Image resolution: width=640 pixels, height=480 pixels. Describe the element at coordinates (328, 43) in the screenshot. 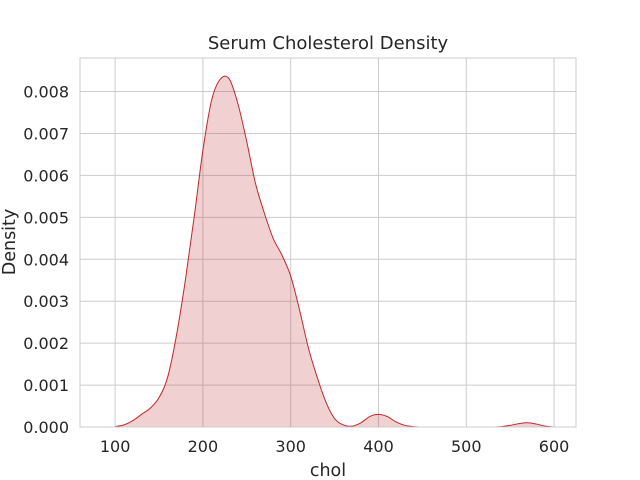

I see `chart-title: Serum Cholesterol Density` at that location.